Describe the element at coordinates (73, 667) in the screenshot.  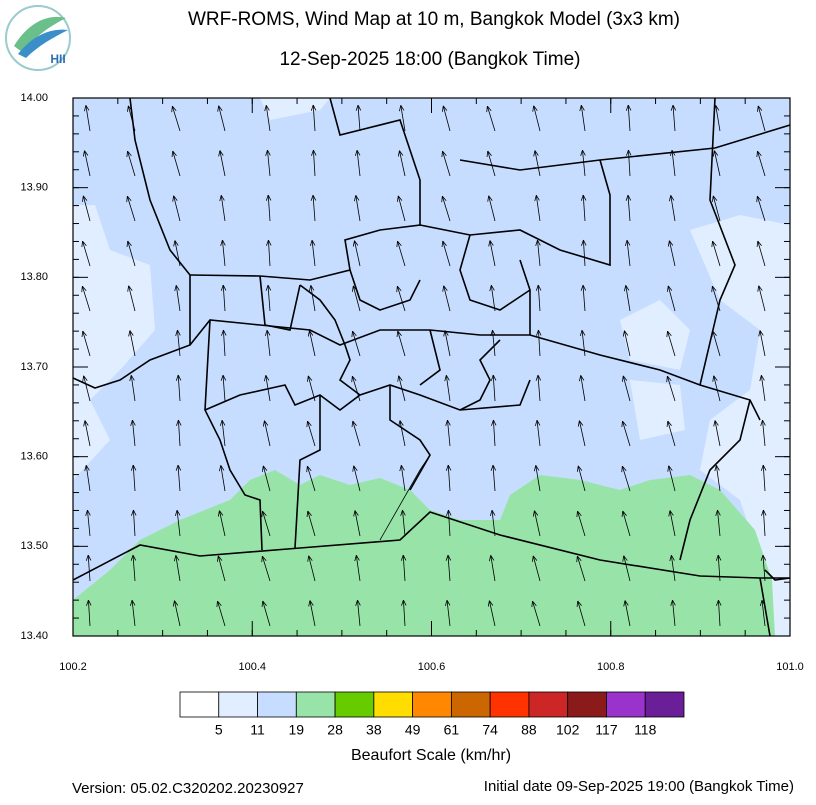
I see `x-tick-label: 100.2` at that location.